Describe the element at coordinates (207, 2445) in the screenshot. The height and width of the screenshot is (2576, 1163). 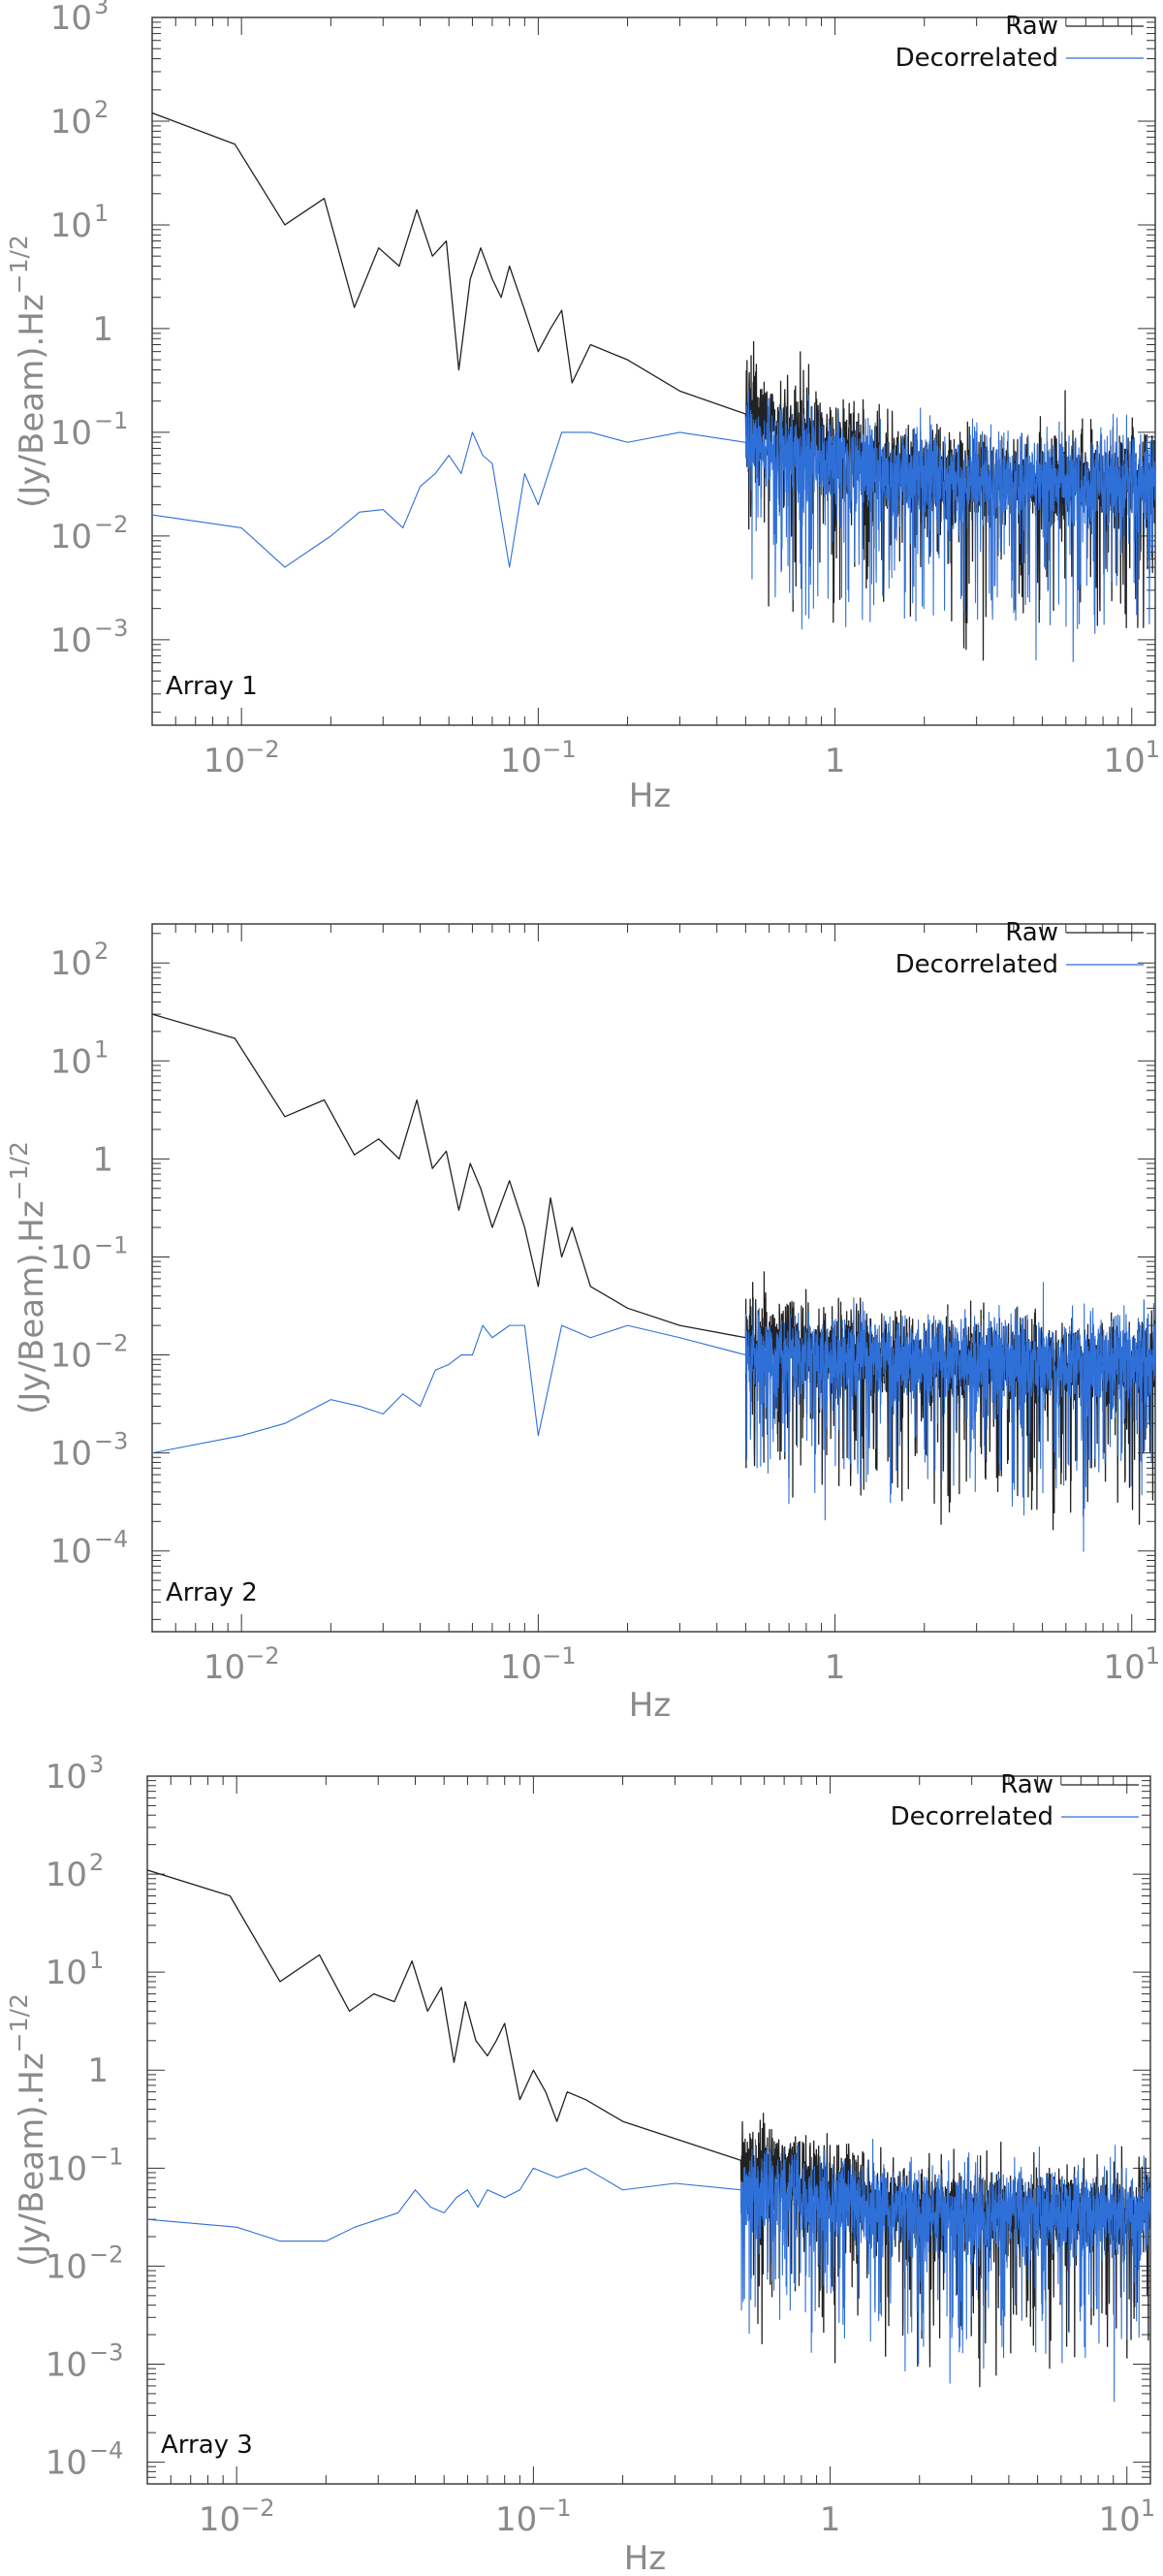
I see `array-annotation: Array 3` at that location.